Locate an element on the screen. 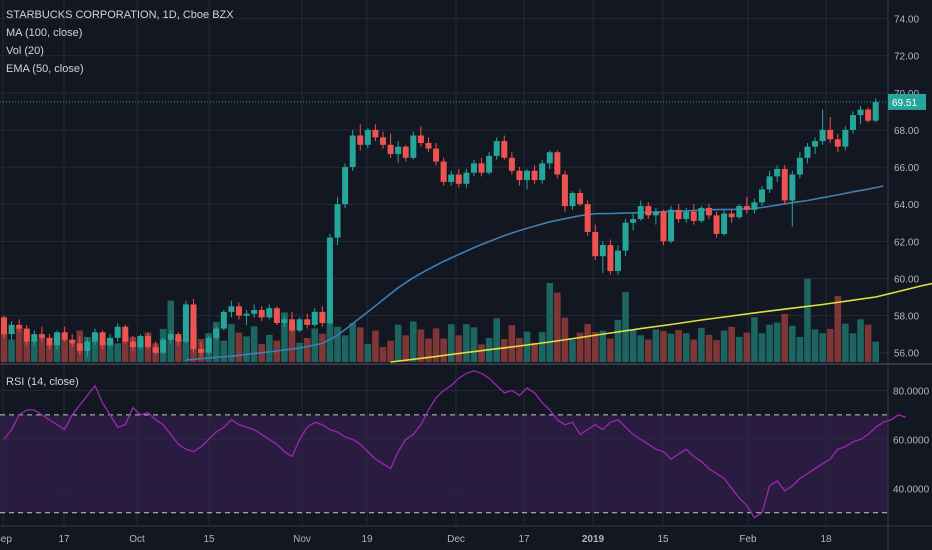  time-tick-label: 18 is located at coordinates (826, 539).